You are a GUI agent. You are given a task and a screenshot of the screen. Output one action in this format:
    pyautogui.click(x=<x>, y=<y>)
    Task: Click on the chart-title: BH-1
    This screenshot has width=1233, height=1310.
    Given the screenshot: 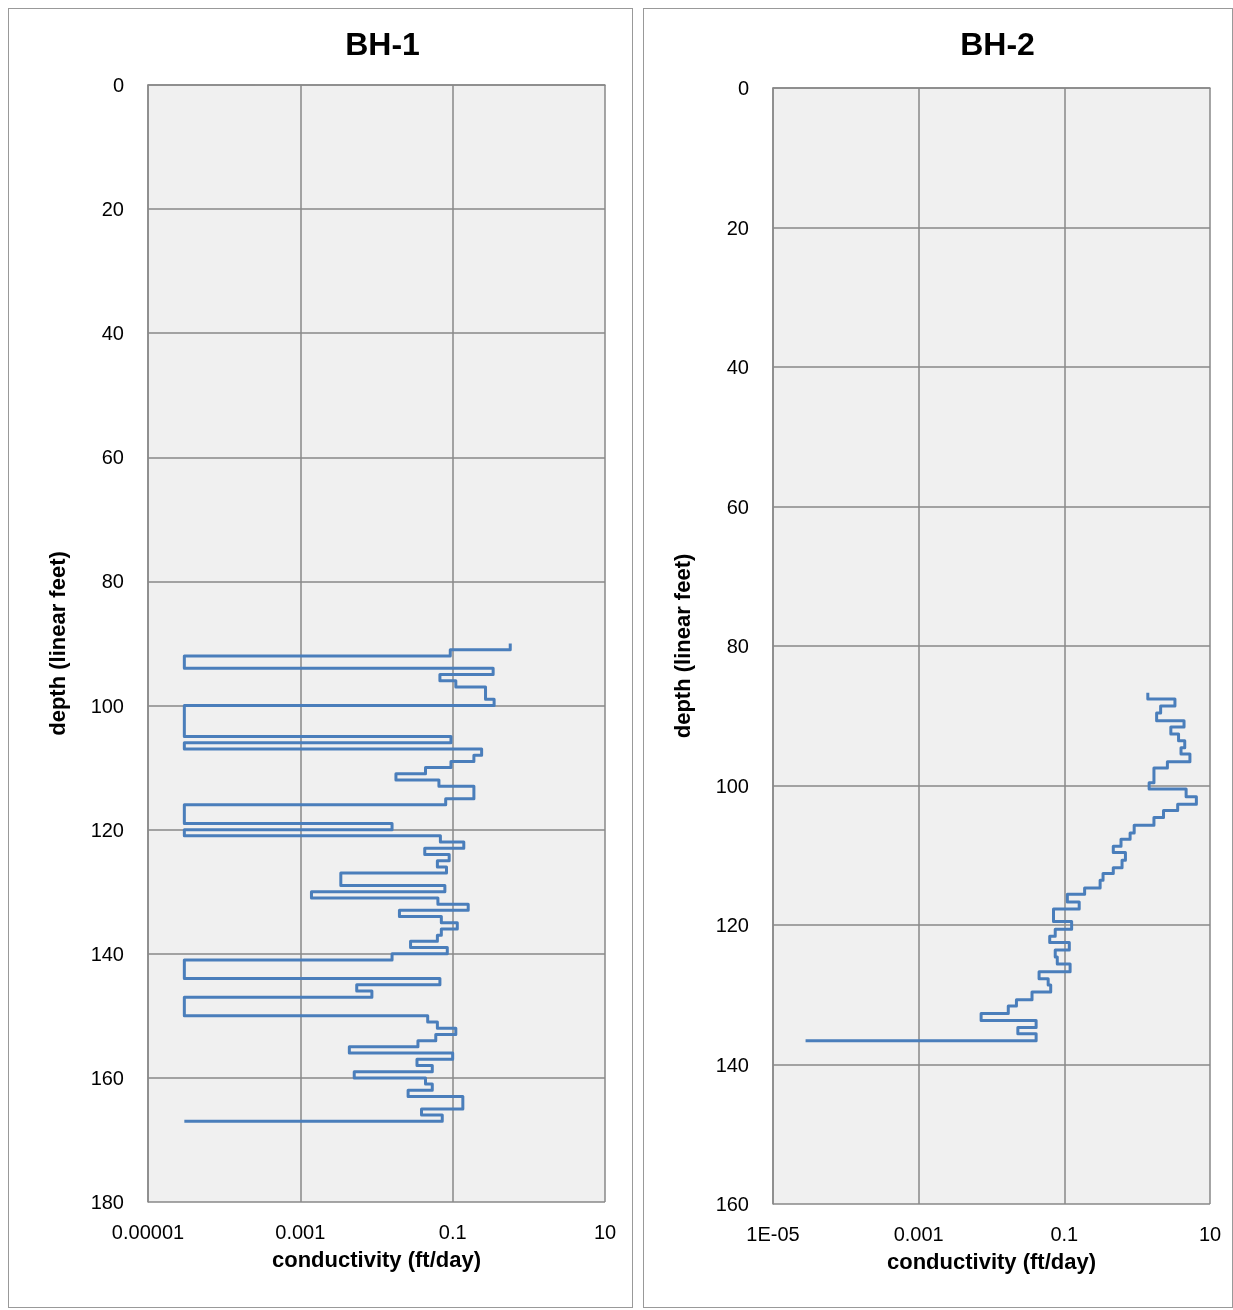 What is the action you would take?
    pyautogui.click(x=382, y=44)
    